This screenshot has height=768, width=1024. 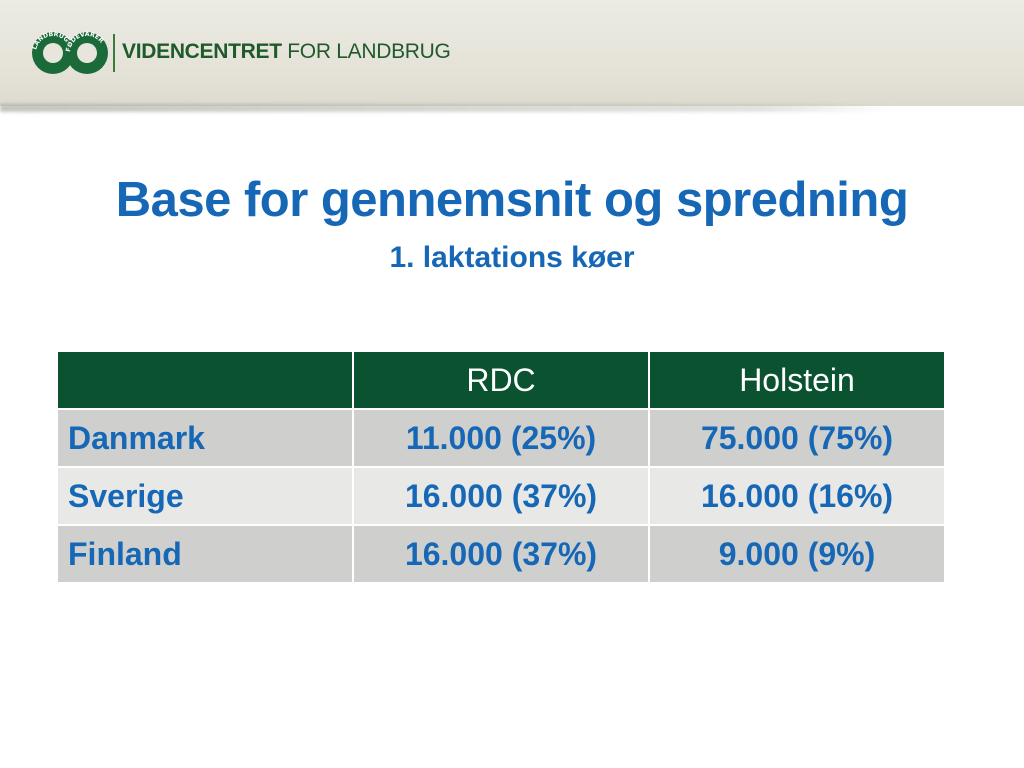 I want to click on logo-divider, so click(x=114, y=53).